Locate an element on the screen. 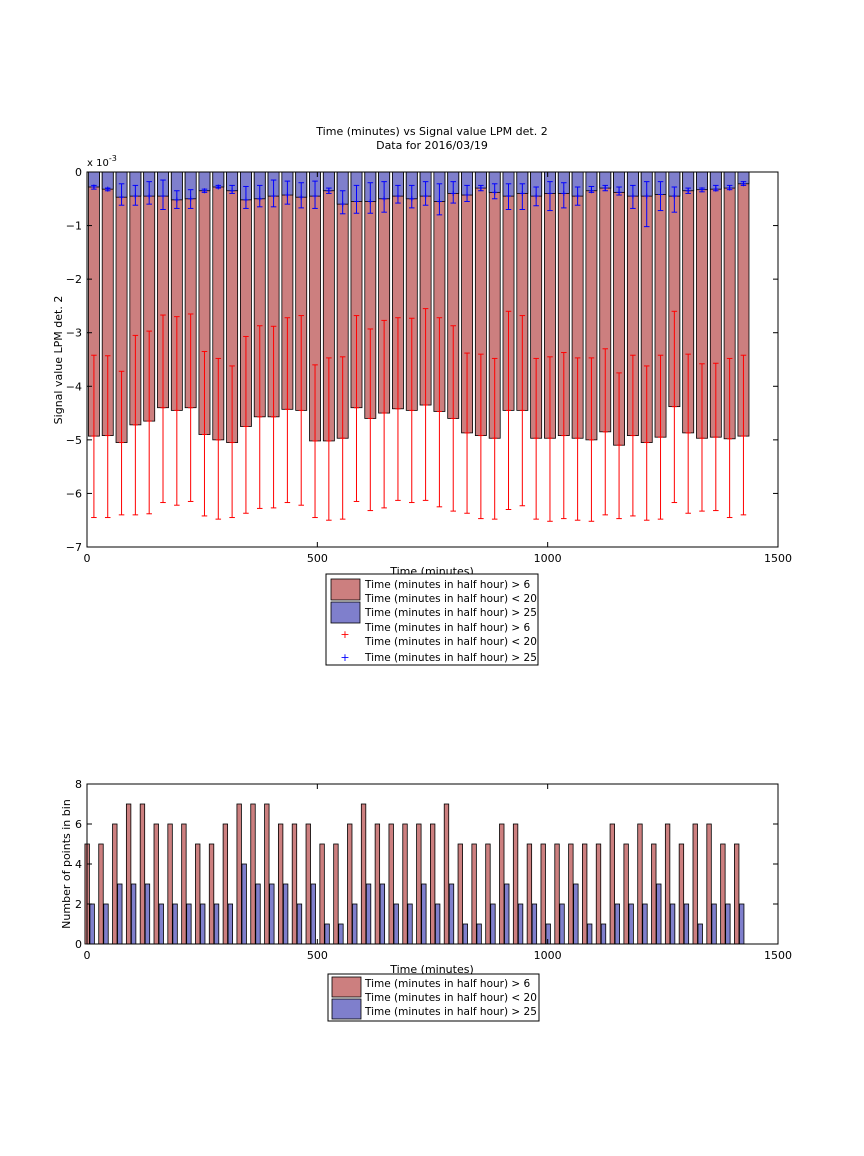 Image resolution: width=864 pixels, height=1156 pixels. legend-label-red-marker-1: Time (minutes in half hour) > 6 is located at coordinates (447, 628).